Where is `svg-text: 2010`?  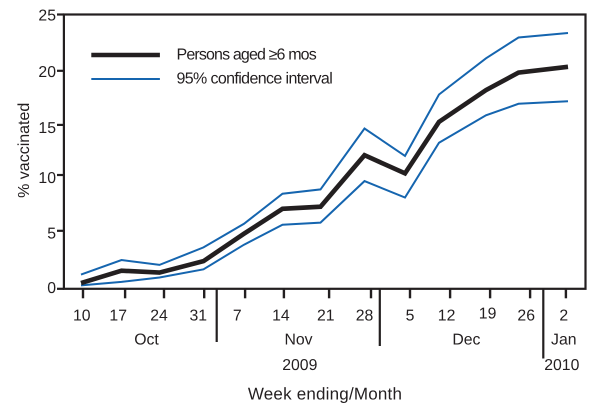 svg-text: 2010 is located at coordinates (561, 365).